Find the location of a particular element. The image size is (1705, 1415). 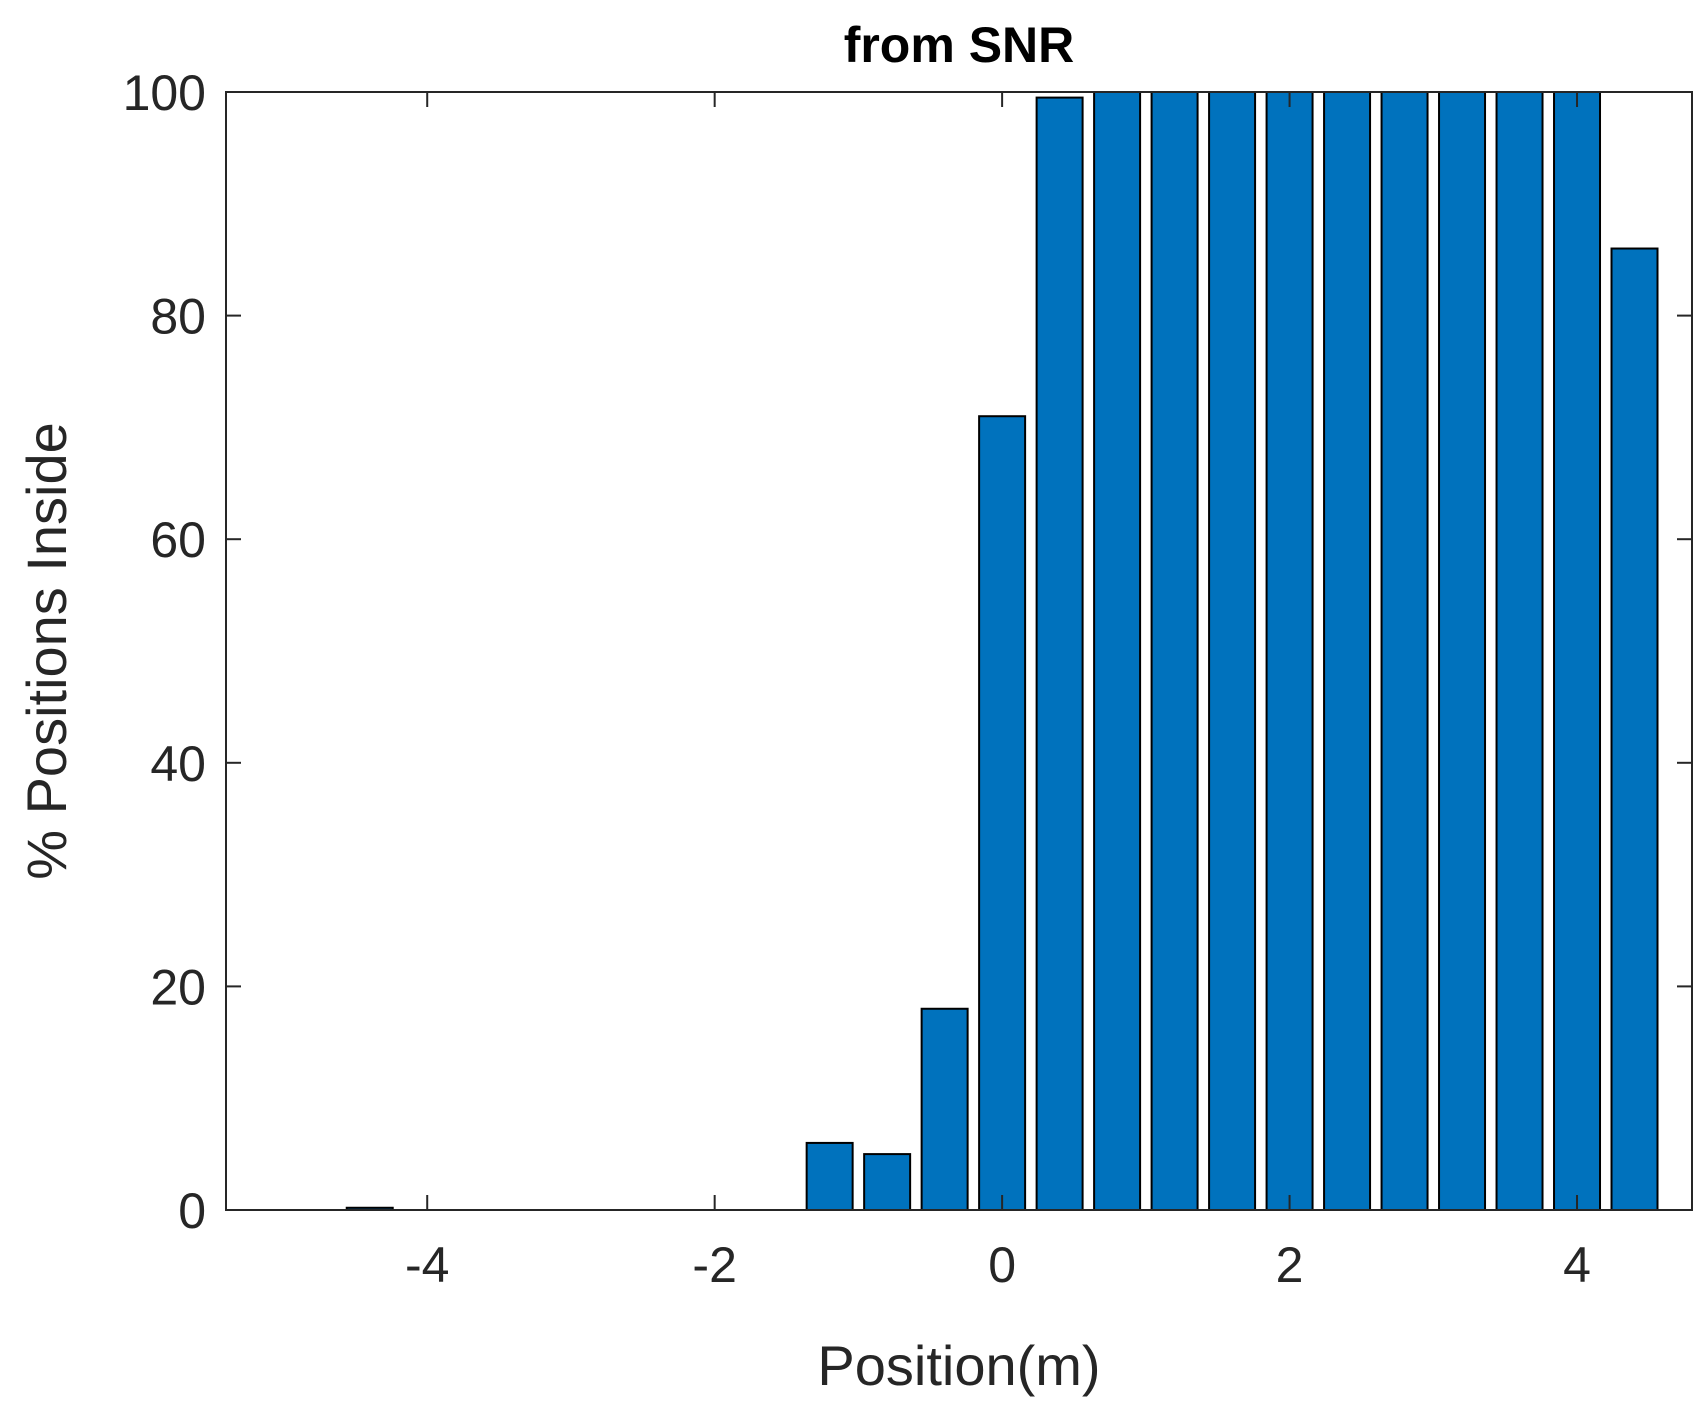

y-axis-label: % Positions Inside is located at coordinates (46, 651).